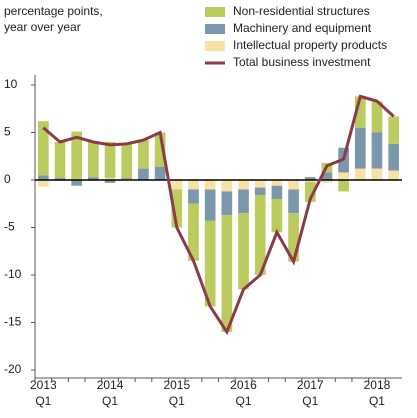 This screenshot has height=418, width=417. Describe the element at coordinates (243, 393) in the screenshot. I see `x-tick-label: 2016 Q1` at that location.